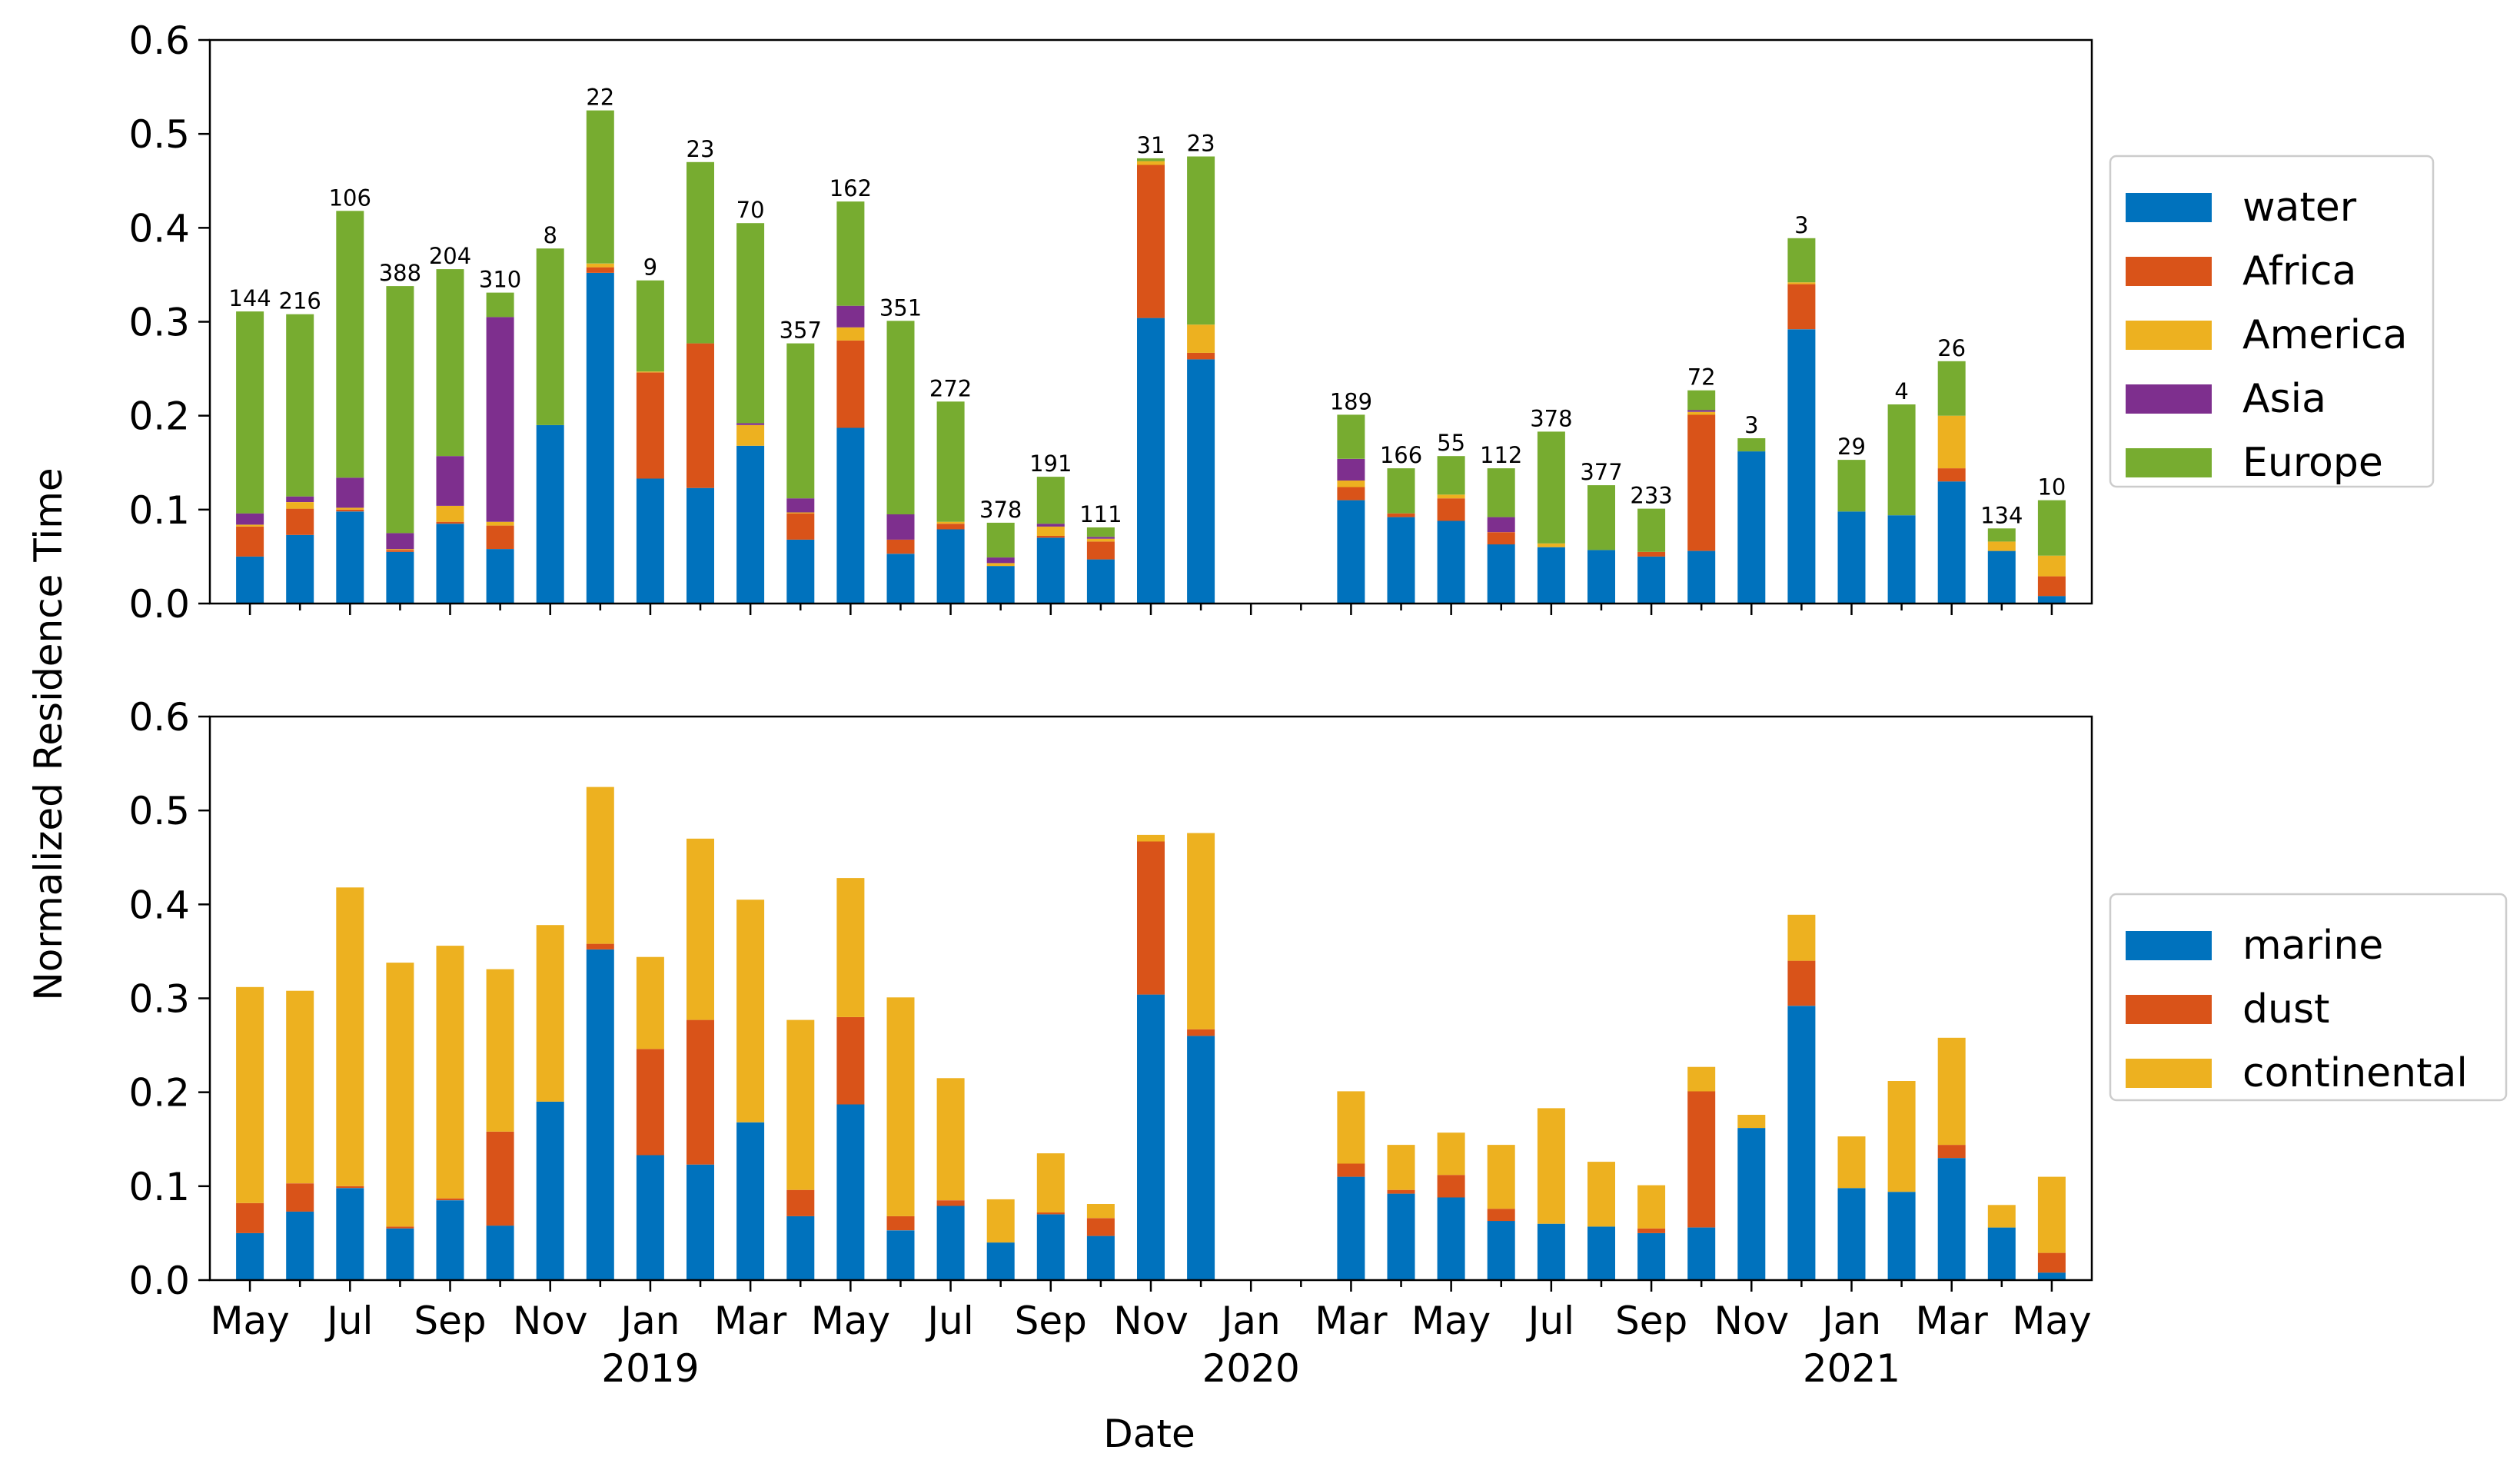 This screenshot has height=1470, width=2520. I want to click on legend-label-marine: marine, so click(2313, 946).